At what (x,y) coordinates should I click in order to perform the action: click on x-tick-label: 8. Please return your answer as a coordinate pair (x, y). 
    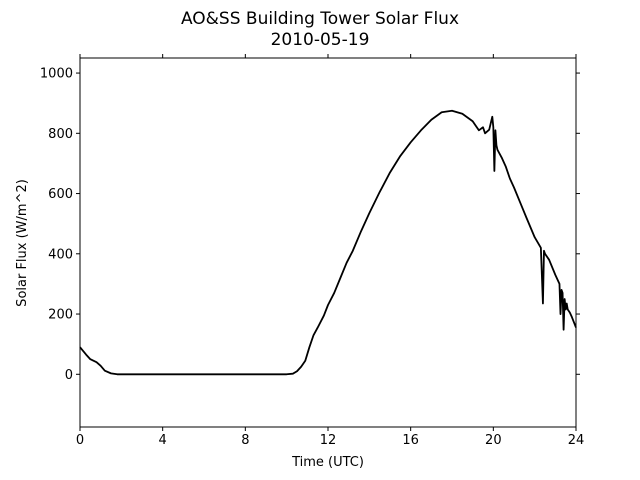
    Looking at the image, I should click on (245, 440).